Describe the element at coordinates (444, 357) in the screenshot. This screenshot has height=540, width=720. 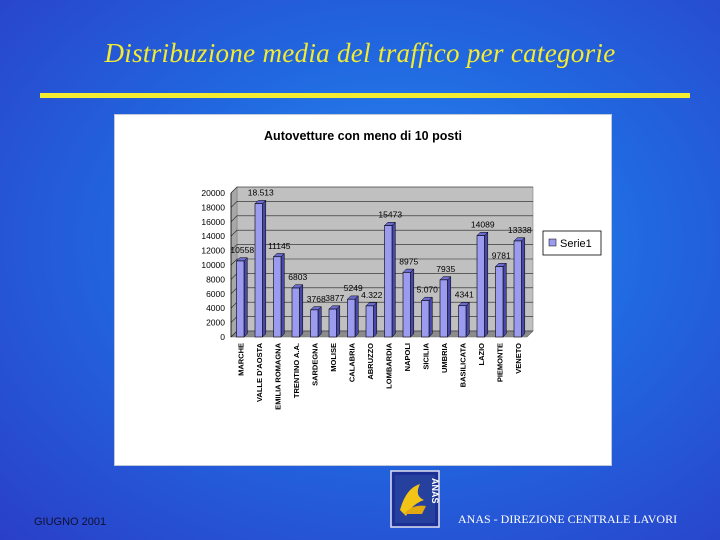
I see `category-label: UMBRIA` at that location.